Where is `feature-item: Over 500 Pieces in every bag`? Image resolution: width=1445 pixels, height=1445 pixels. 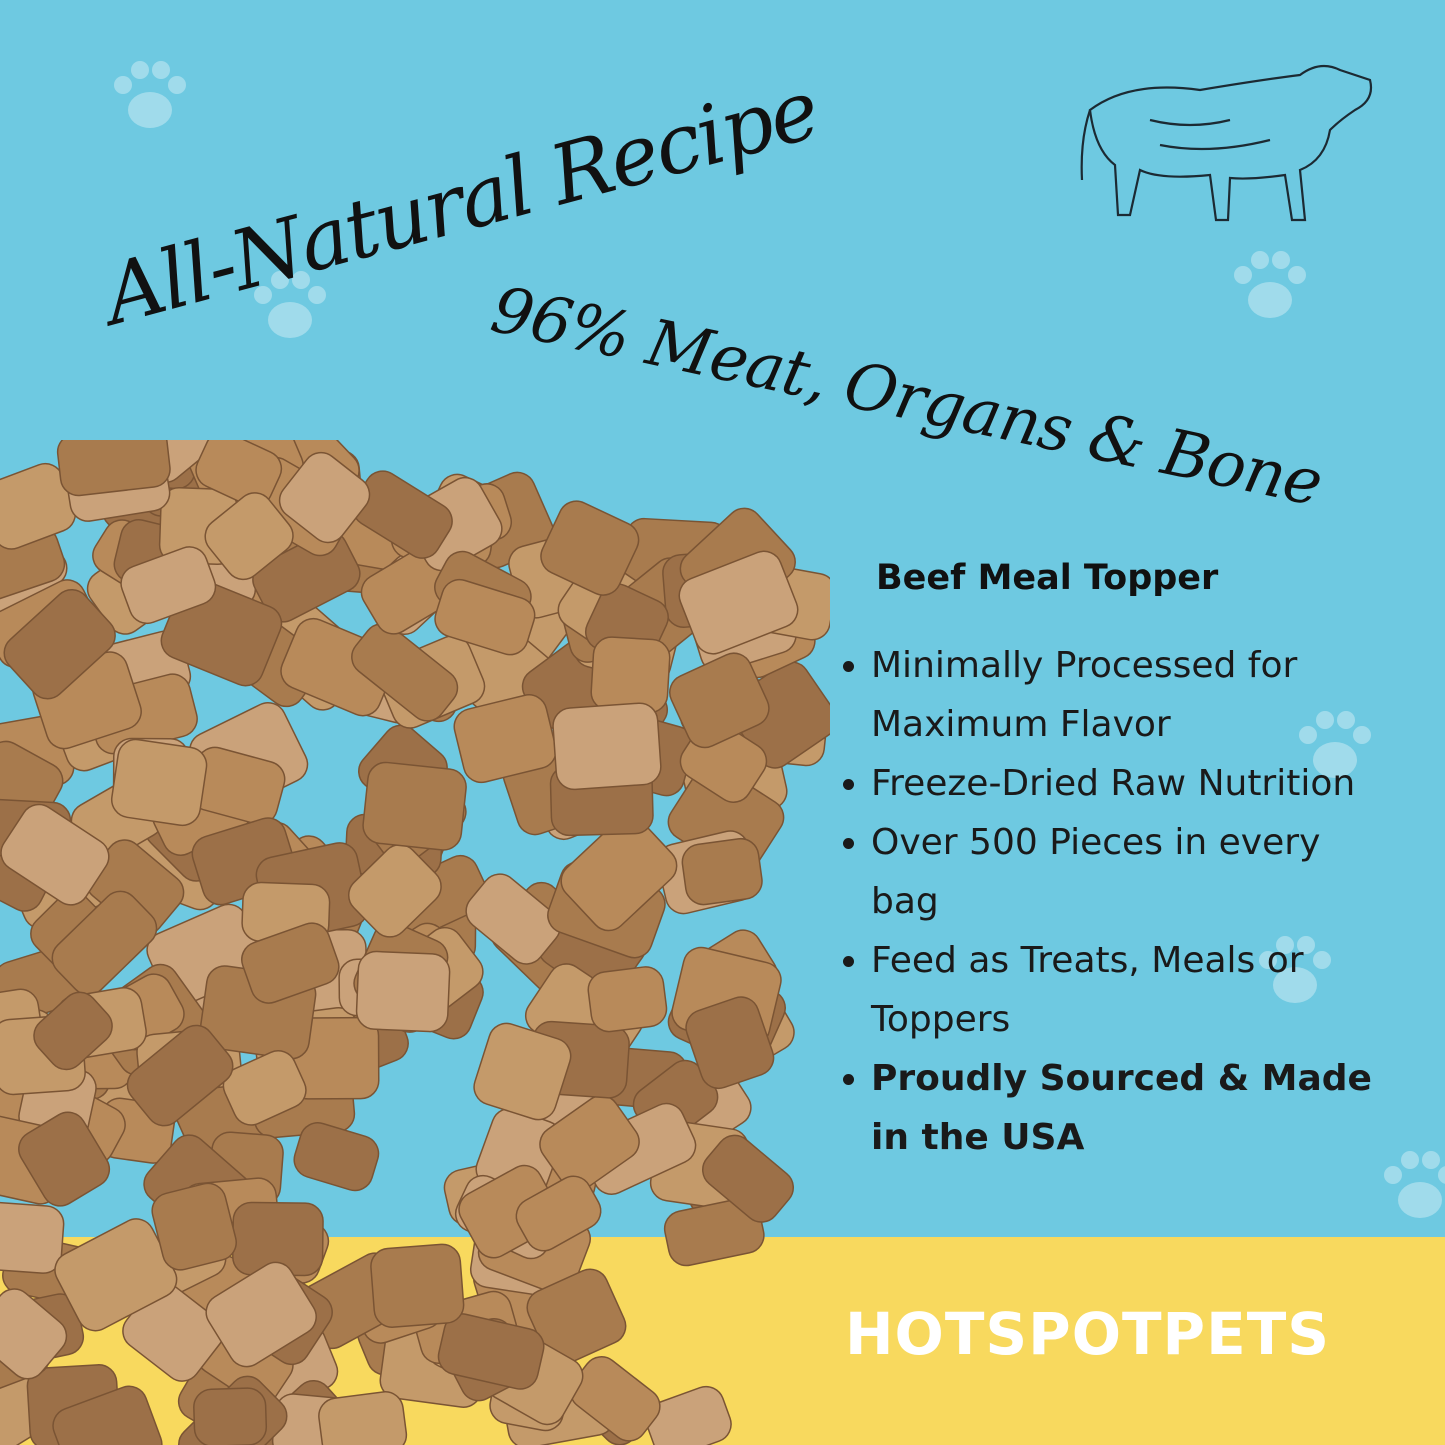
feature-item: Over 500 Pieces in every bag is located at coordinates (1131, 872).